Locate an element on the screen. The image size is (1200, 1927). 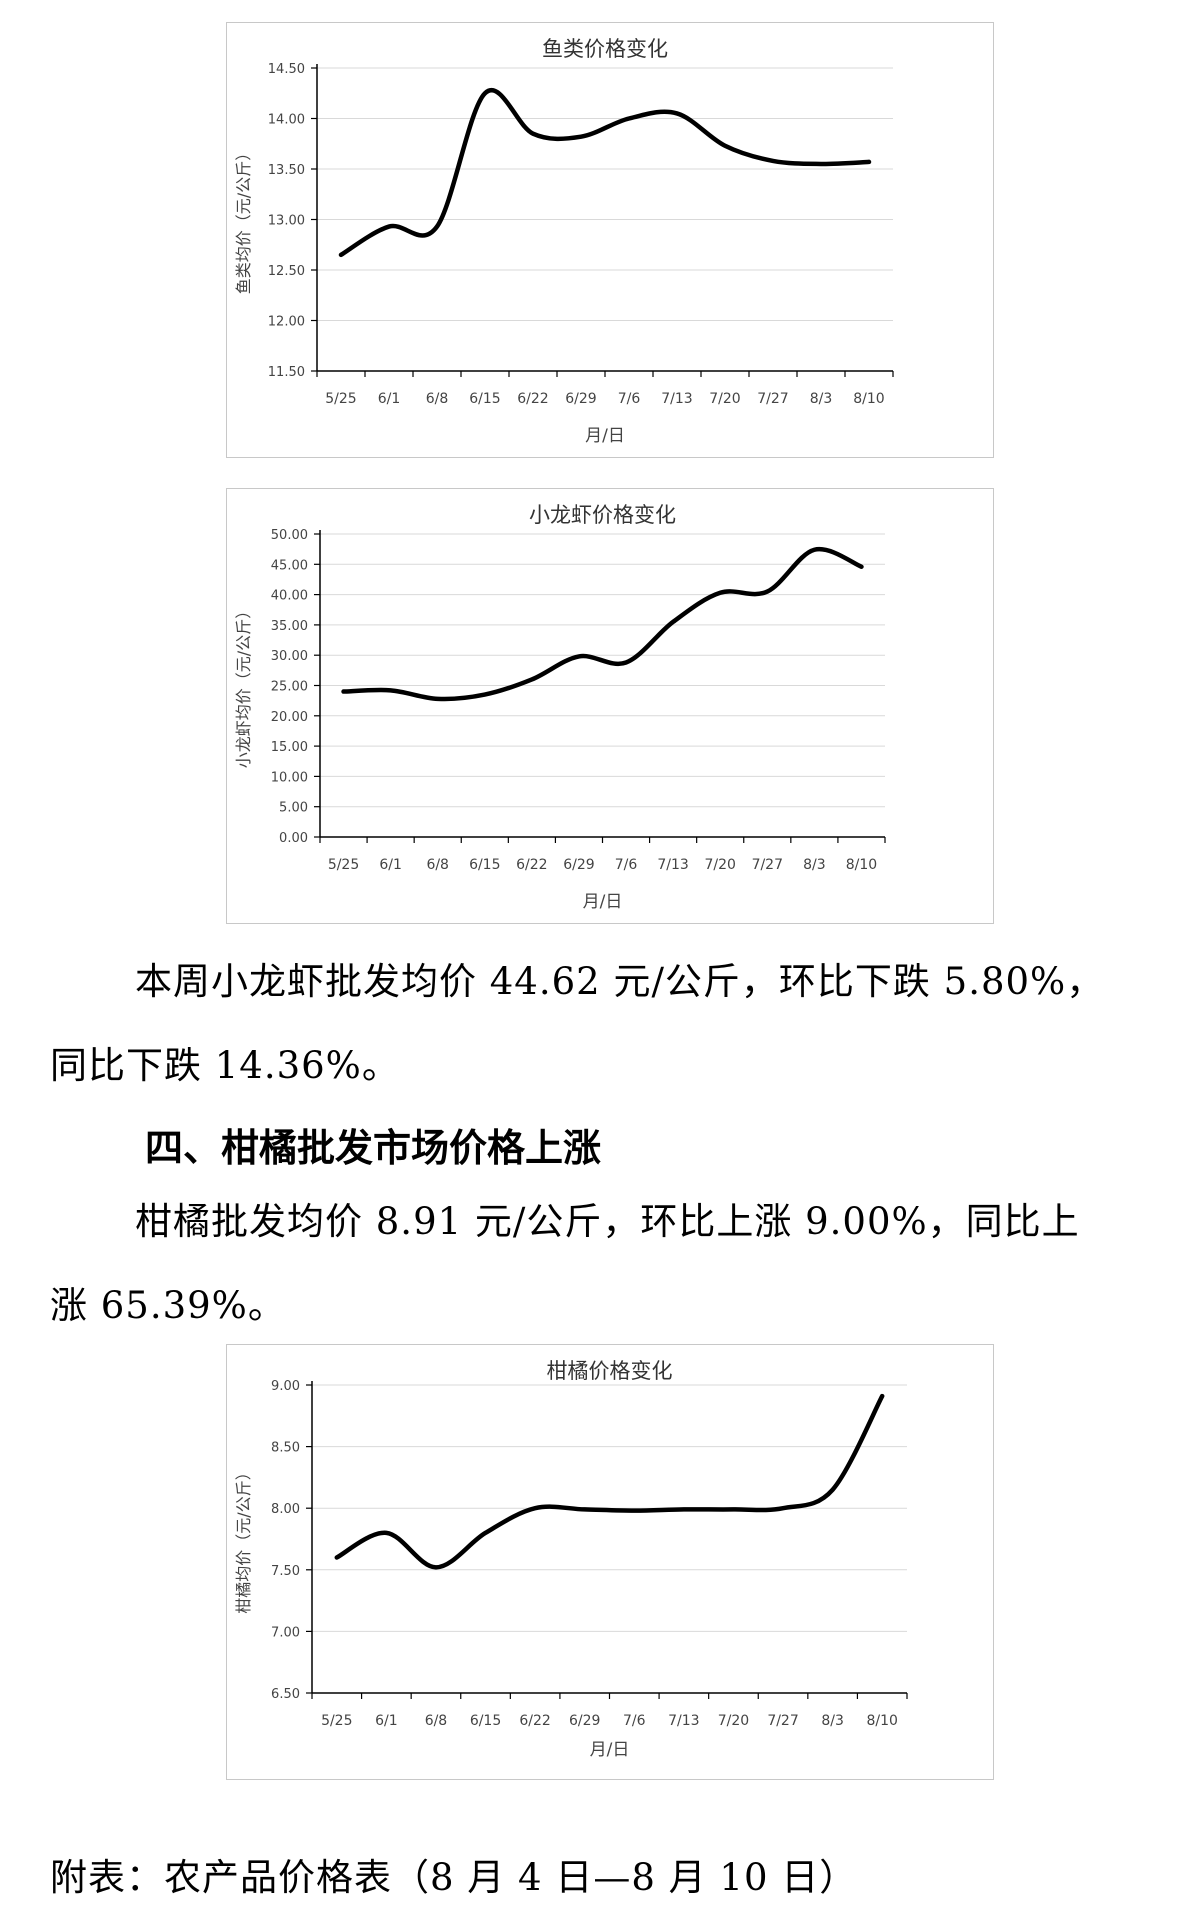
y-tick-label: 9.00 is located at coordinates (285, 1386).